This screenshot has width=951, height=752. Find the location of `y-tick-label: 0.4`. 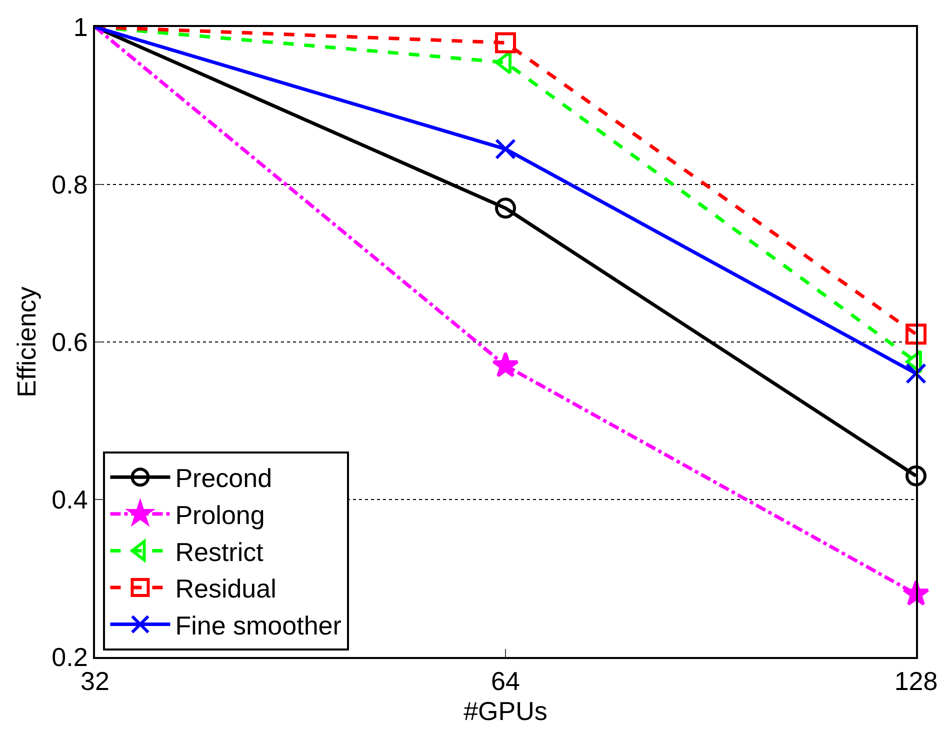

y-tick-label: 0.4 is located at coordinates (70, 499).